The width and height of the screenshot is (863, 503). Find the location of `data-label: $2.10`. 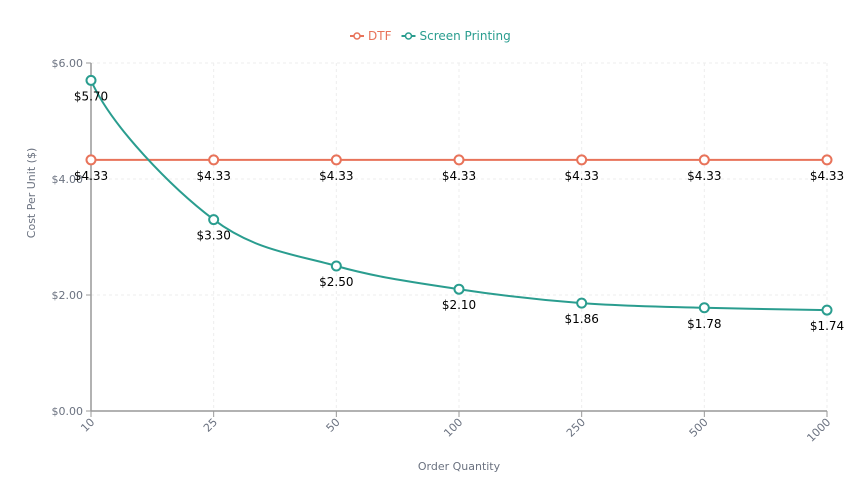

data-label: $2.10 is located at coordinates (459, 305).